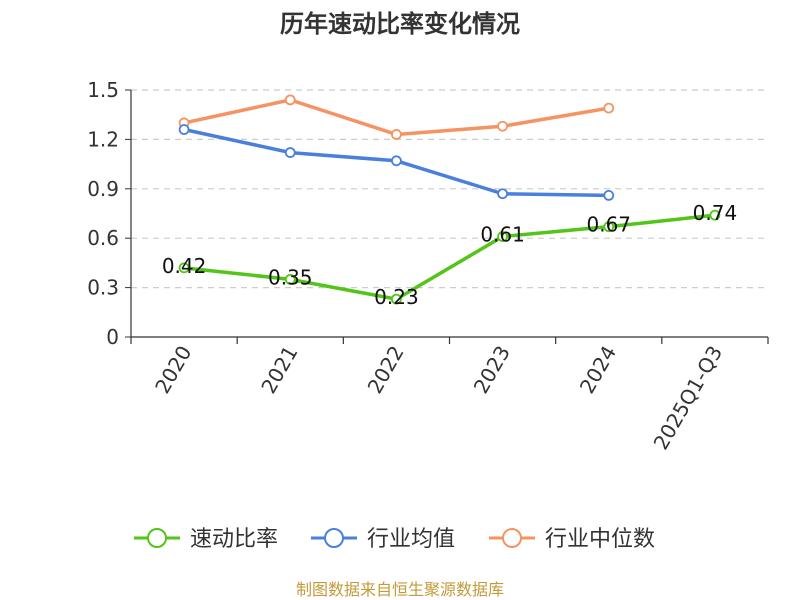 Image resolution: width=800 pixels, height=600 pixels. I want to click on chart-title: 历年速动比率变化情况, so click(400, 24).